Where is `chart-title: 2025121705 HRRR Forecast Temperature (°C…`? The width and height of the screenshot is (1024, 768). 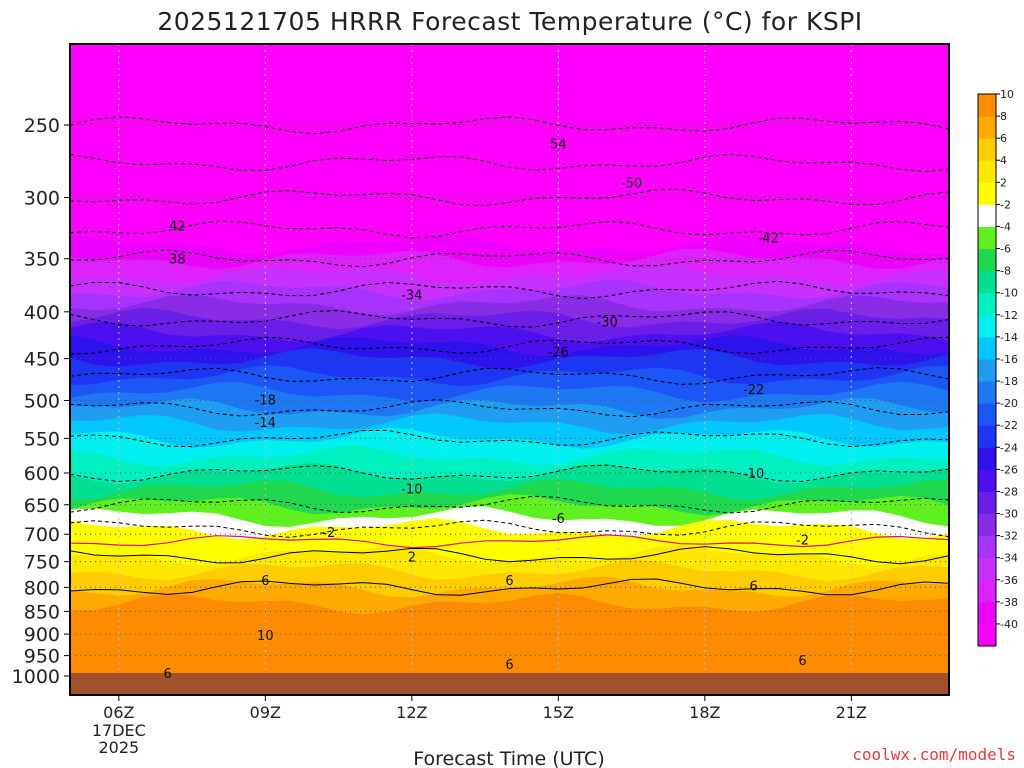
chart-title: 2025121705 HRRR Forecast Temperature (°C… is located at coordinates (509, 21).